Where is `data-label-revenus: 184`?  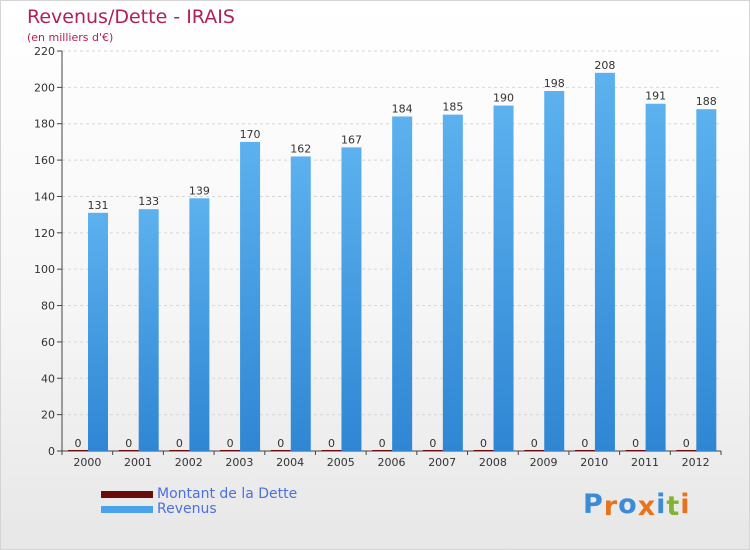 data-label-revenus: 184 is located at coordinates (402, 108).